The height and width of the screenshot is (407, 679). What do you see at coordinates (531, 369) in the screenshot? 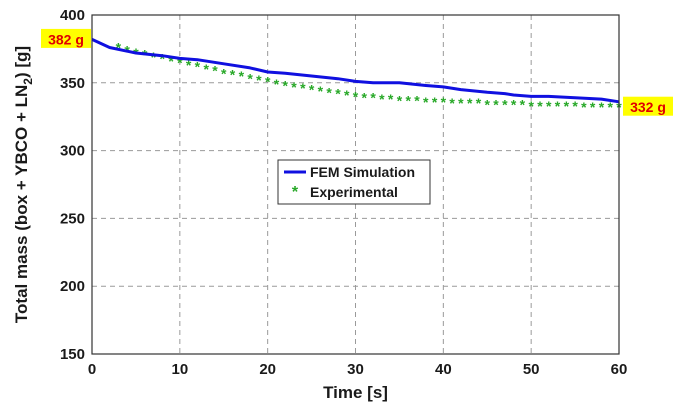
I see `x-tick-label: 50` at bounding box center [531, 369].